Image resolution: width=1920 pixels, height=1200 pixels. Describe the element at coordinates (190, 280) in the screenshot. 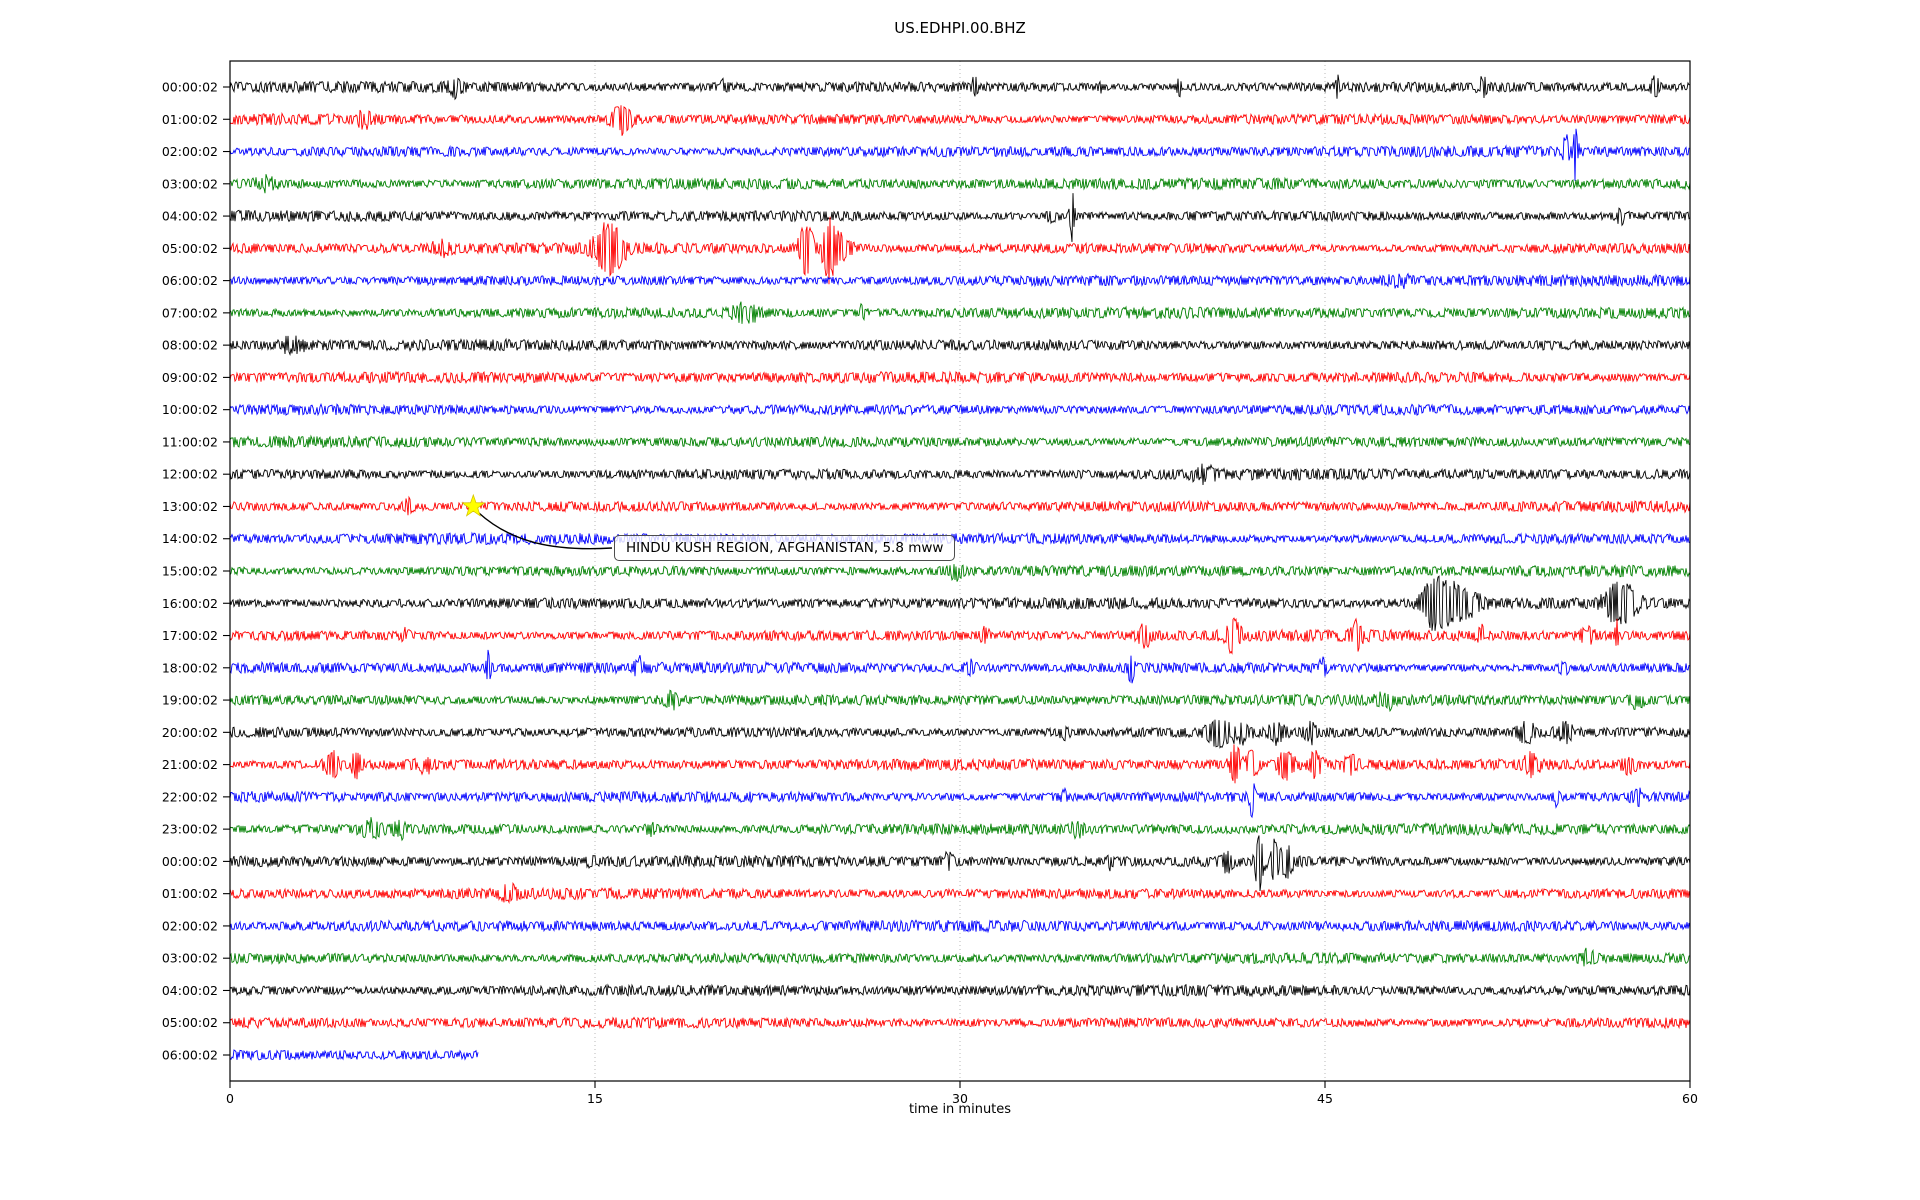

I see `trace-label-6: 06:00:02` at that location.